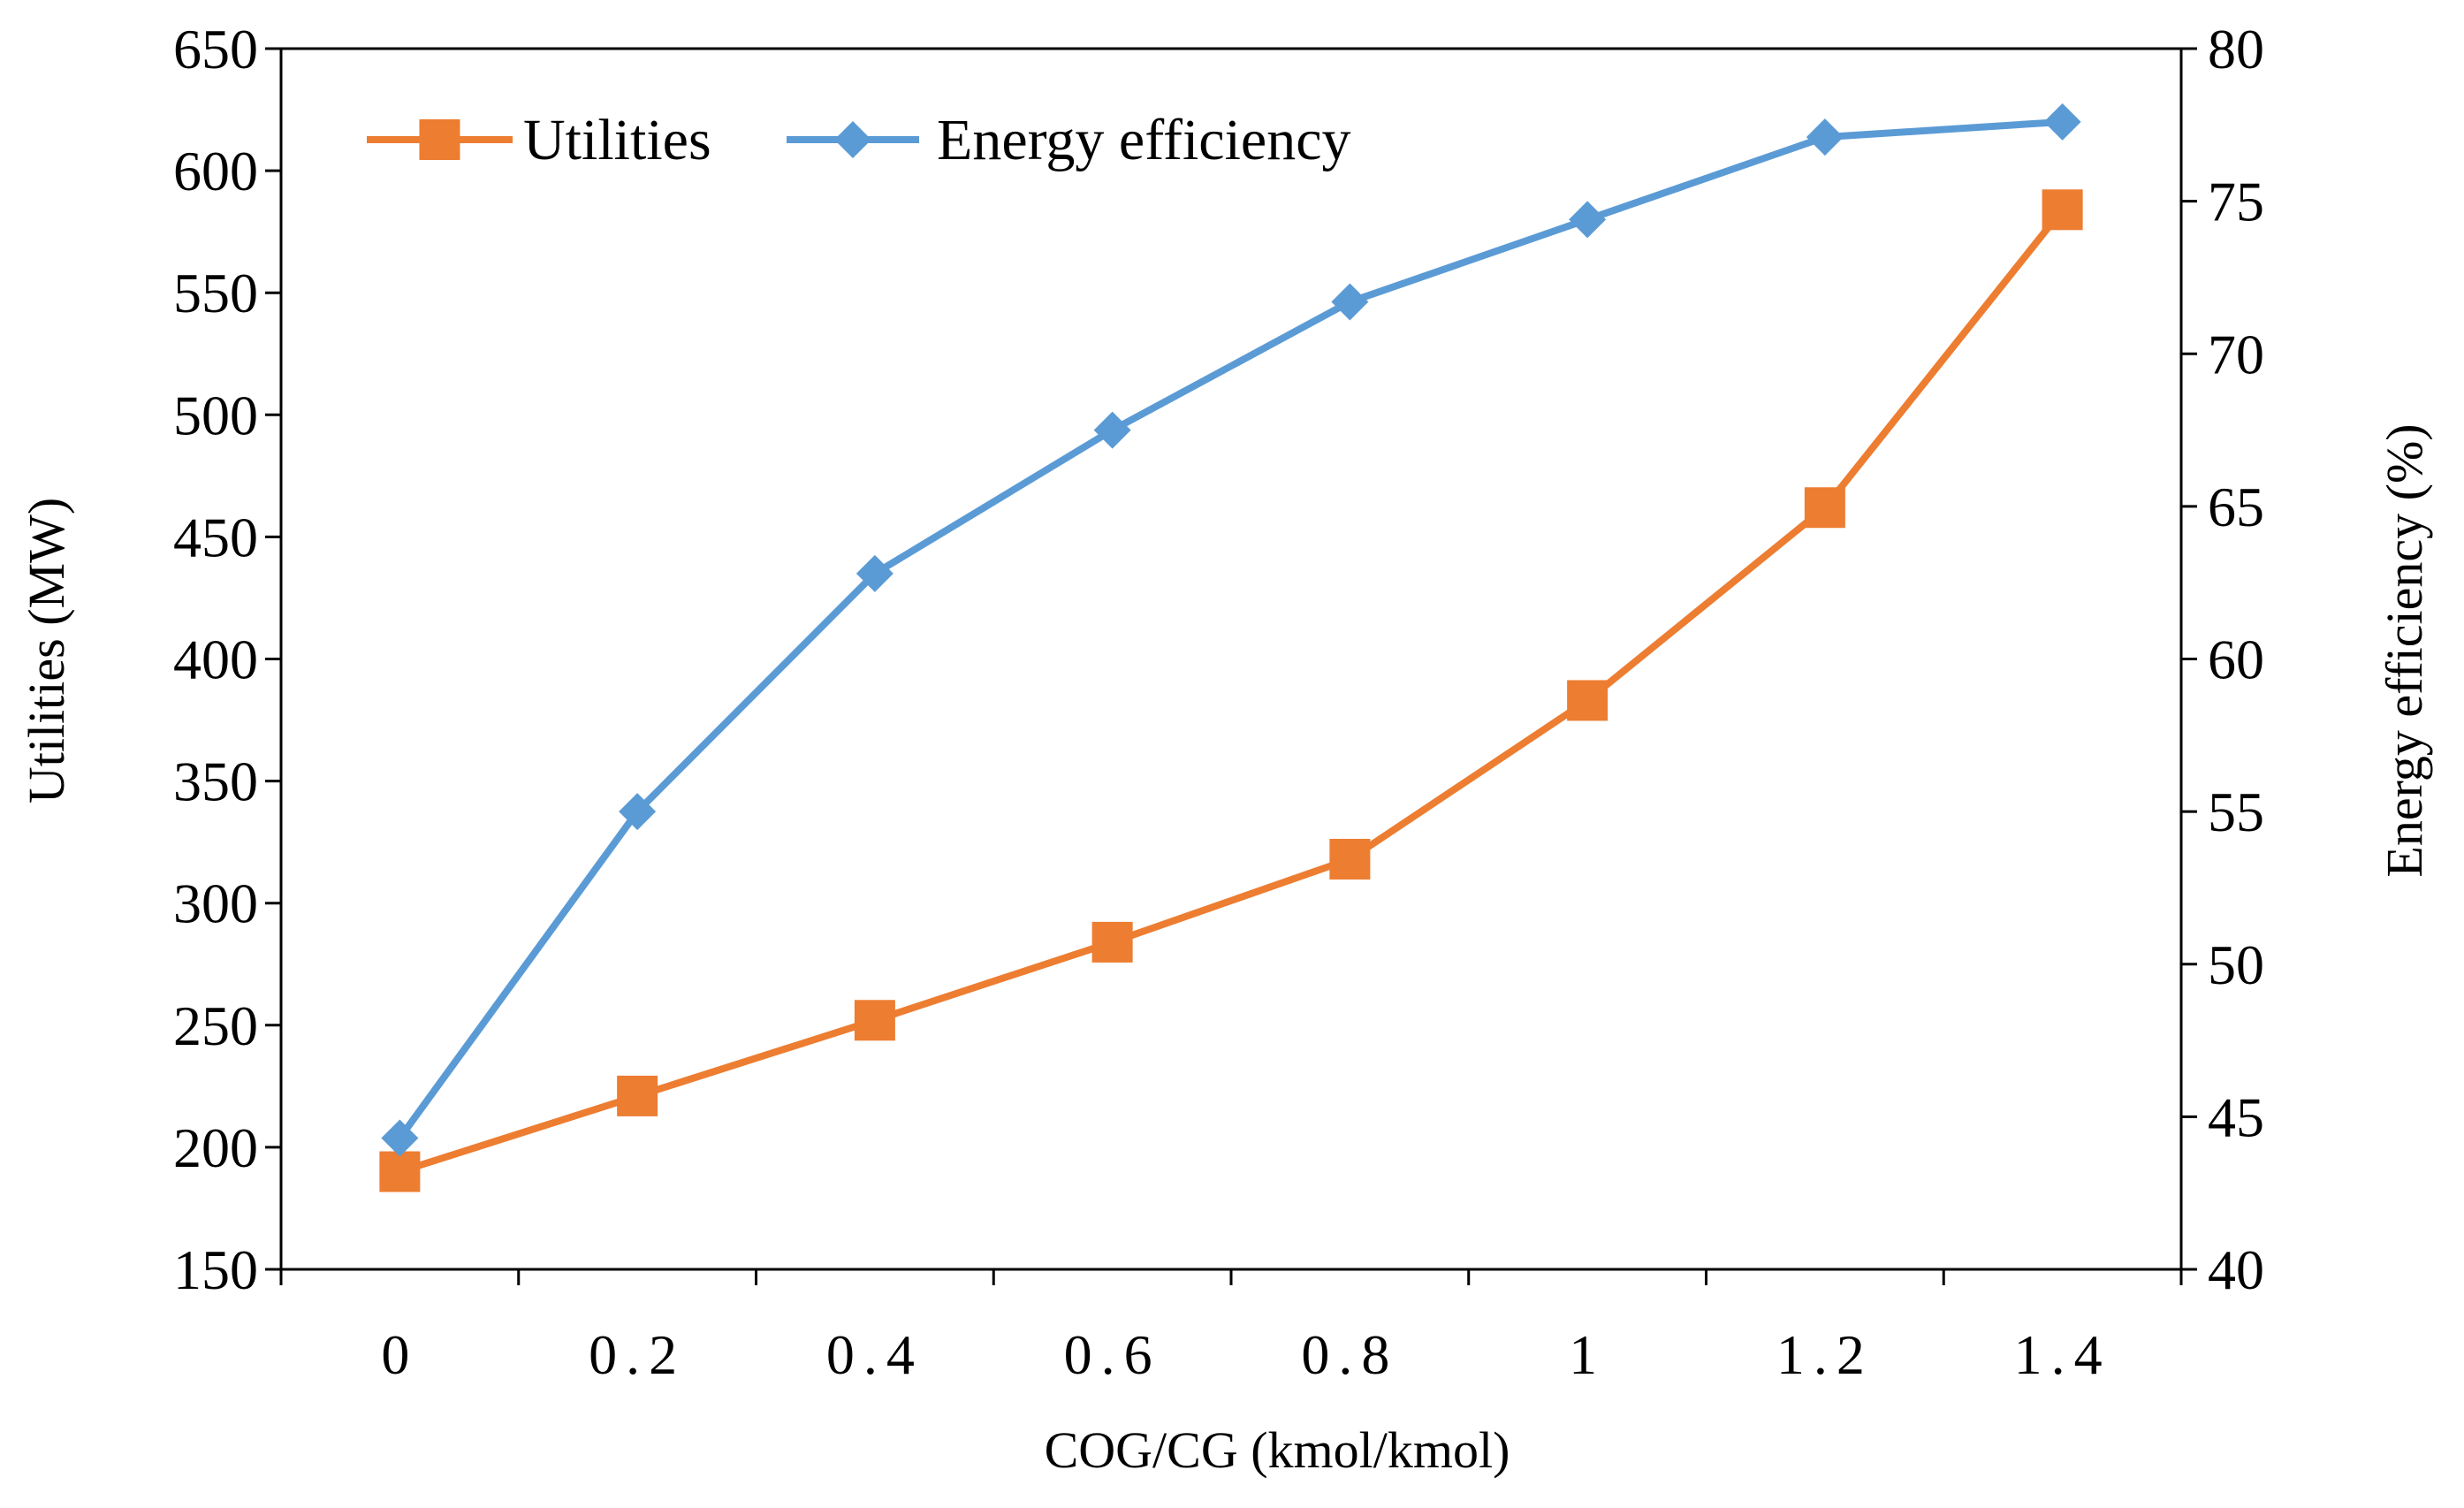 The height and width of the screenshot is (1508, 2464). I want to click on legend-marker-utilities, so click(440, 139).